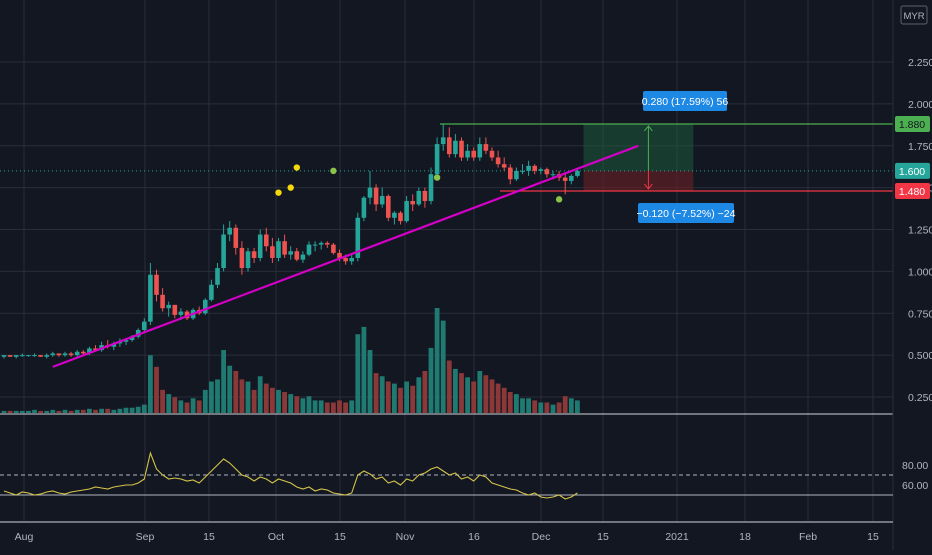 Image resolution: width=932 pixels, height=555 pixels. What do you see at coordinates (914, 15) in the screenshot?
I see `currency-badge` at bounding box center [914, 15].